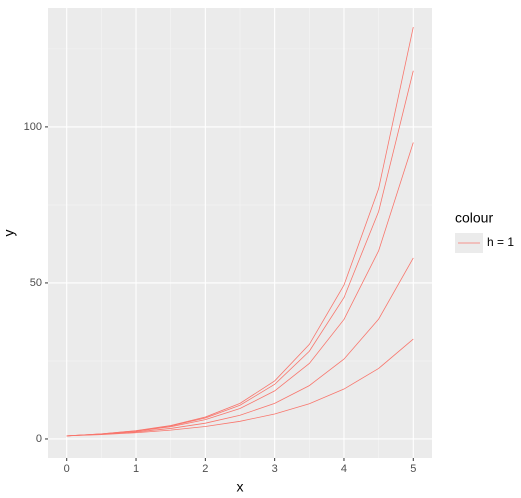  Describe the element at coordinates (9, 233) in the screenshot. I see `y-axis-title: y` at that location.